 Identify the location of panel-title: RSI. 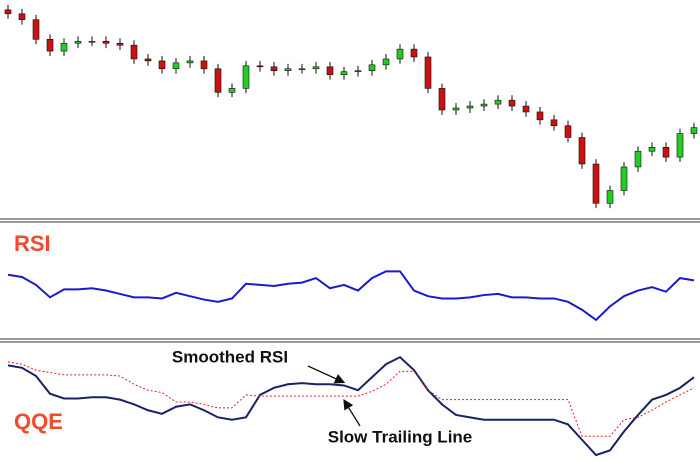
(32, 243).